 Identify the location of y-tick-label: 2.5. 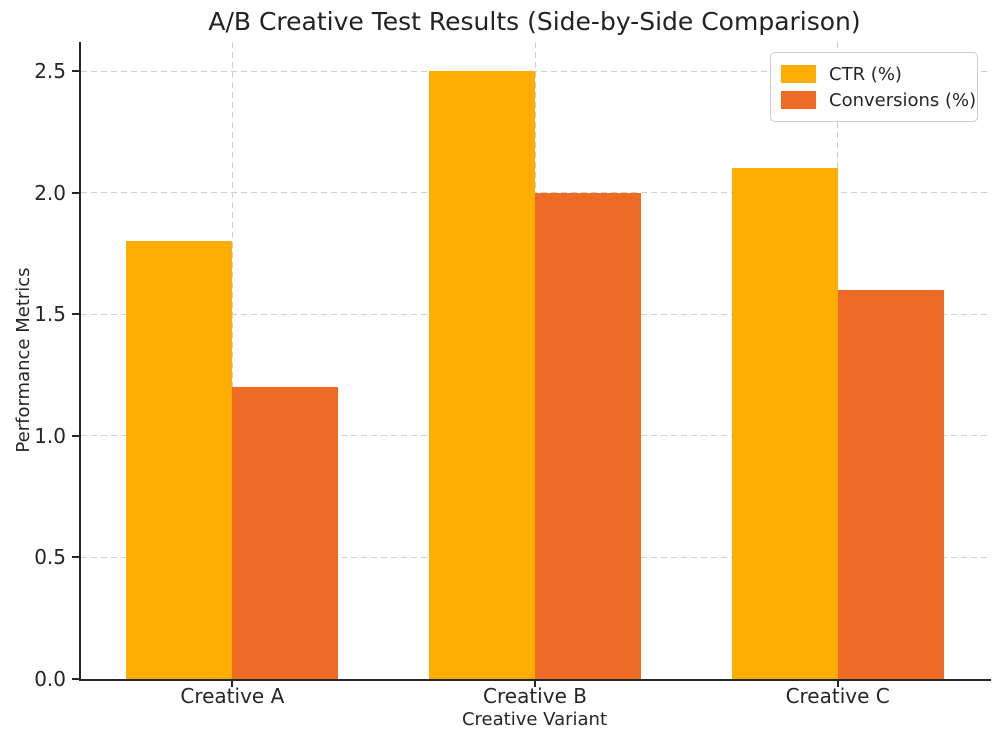
(50, 71).